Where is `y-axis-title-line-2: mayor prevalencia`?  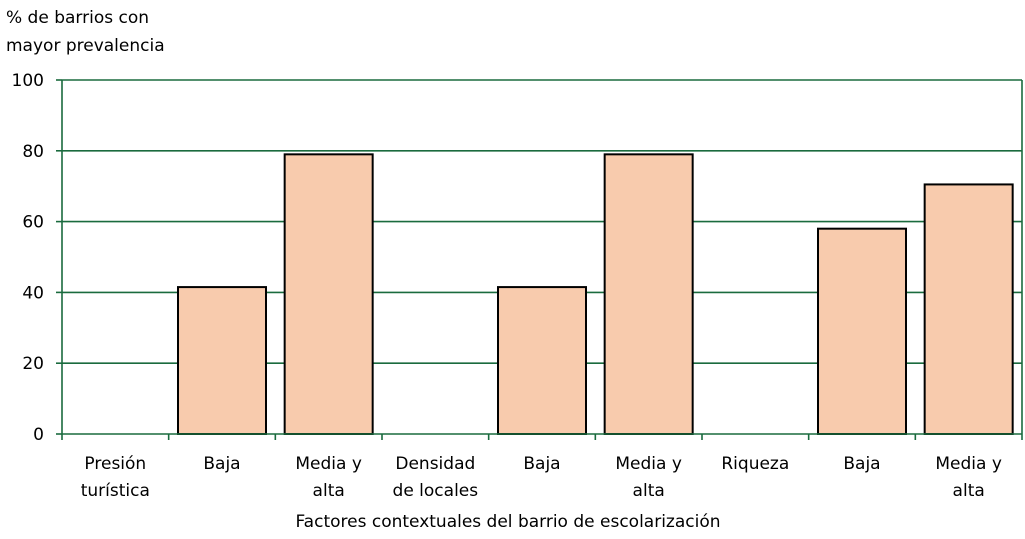 y-axis-title-line-2: mayor prevalencia is located at coordinates (85, 46).